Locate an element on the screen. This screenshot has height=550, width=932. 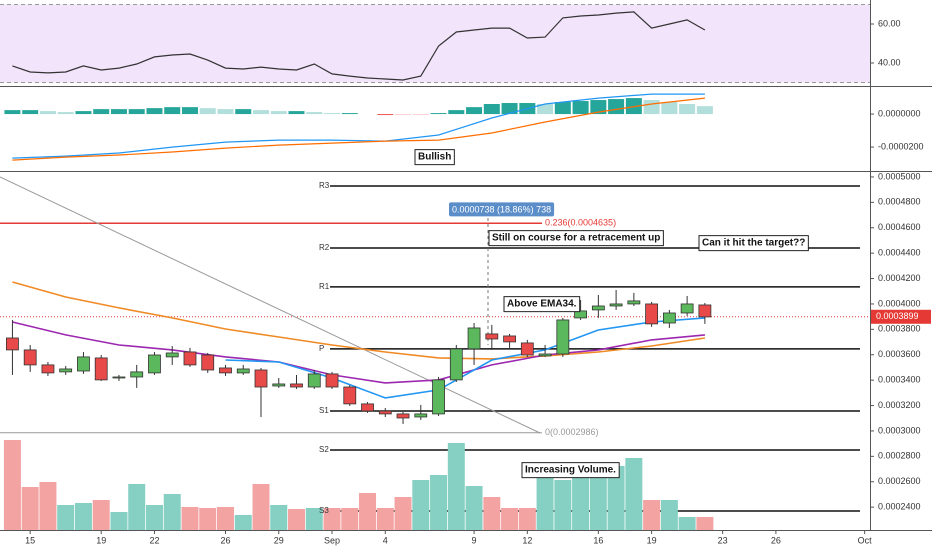
last-price-label: 0.0003899 is located at coordinates (897, 316).